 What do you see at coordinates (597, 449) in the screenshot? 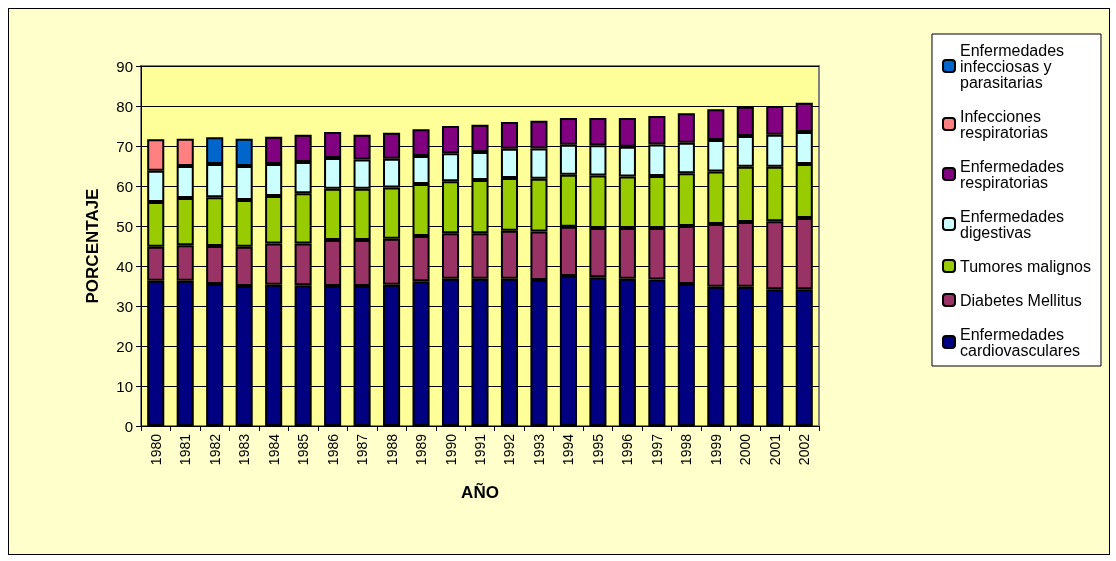
I see `x-tick-label: 1995` at bounding box center [597, 449].